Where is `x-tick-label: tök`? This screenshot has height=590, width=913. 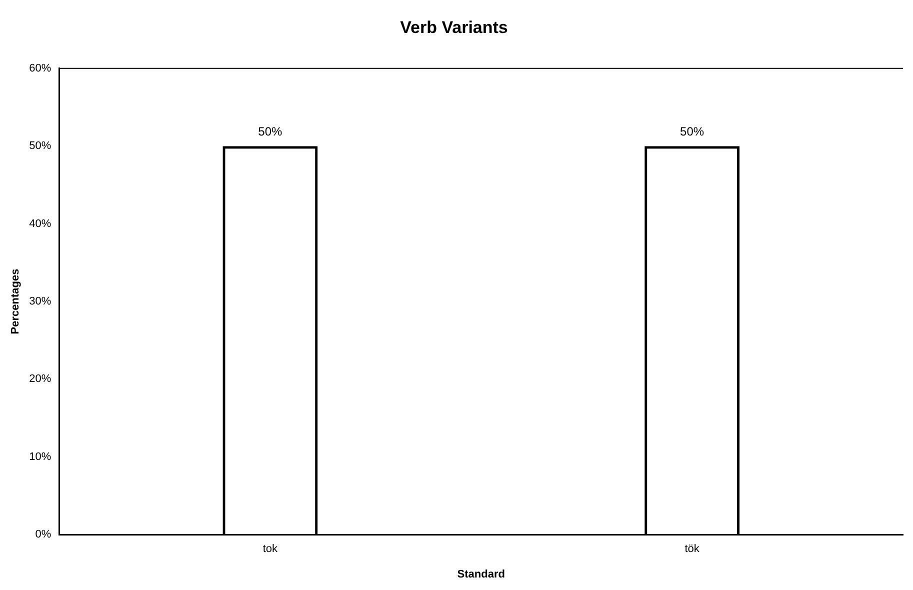 x-tick-label: tök is located at coordinates (692, 549).